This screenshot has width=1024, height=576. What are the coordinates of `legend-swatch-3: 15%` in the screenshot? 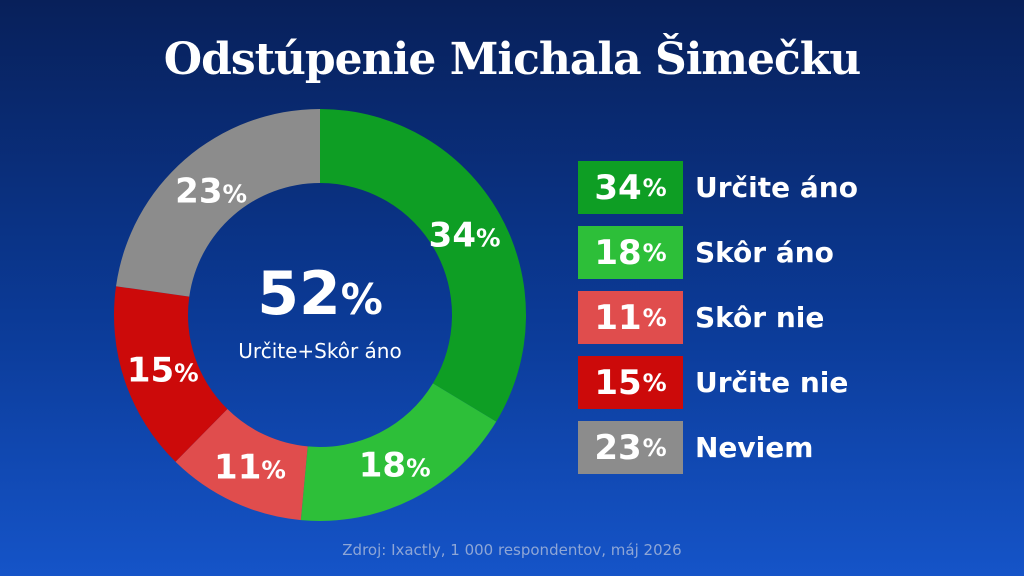 It's located at (630, 382).